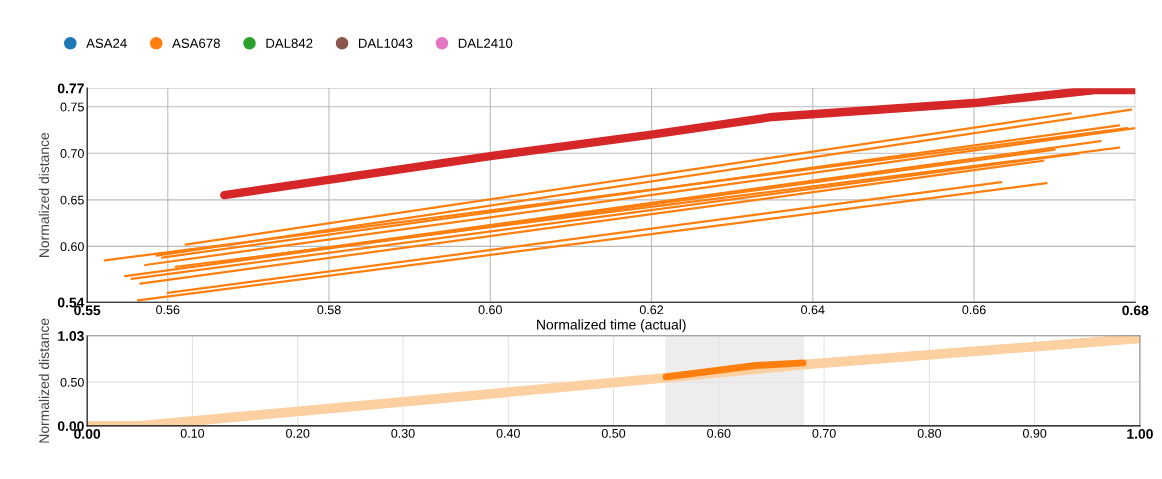 Image resolution: width=1162 pixels, height=479 pixels. What do you see at coordinates (106, 43) in the screenshot?
I see `legend-label: ASA24` at bounding box center [106, 43].